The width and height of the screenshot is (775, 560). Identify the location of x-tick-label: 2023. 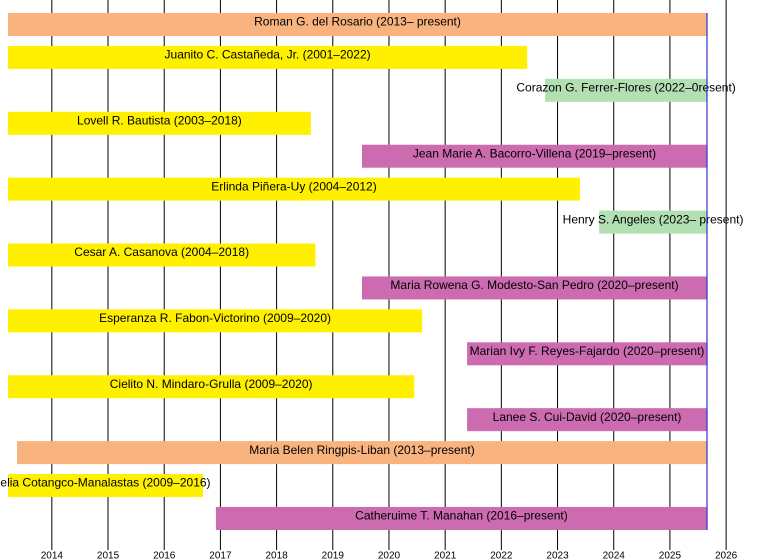
(557, 555).